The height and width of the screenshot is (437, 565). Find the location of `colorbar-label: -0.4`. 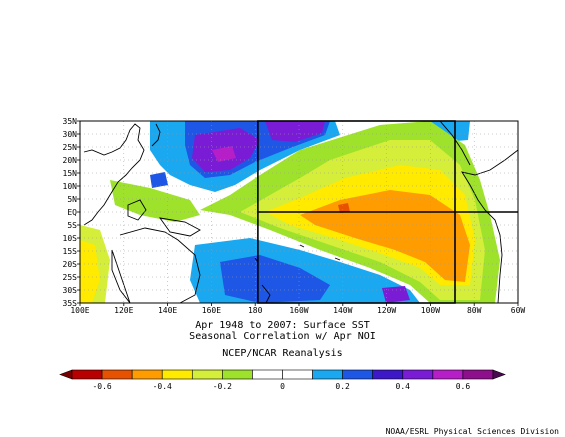

colorbar-label: -0.4 is located at coordinates (162, 386).